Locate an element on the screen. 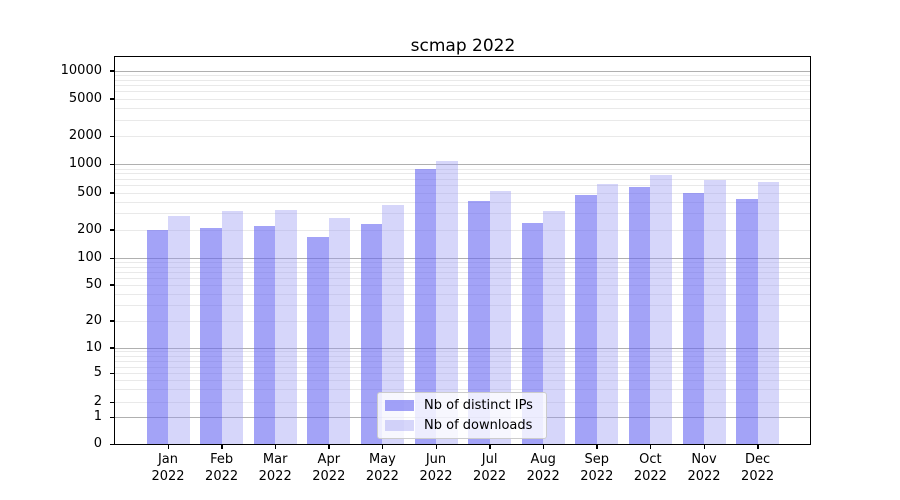 The height and width of the screenshot is (500, 900). bar-ips-jul-2022 is located at coordinates (479, 322).